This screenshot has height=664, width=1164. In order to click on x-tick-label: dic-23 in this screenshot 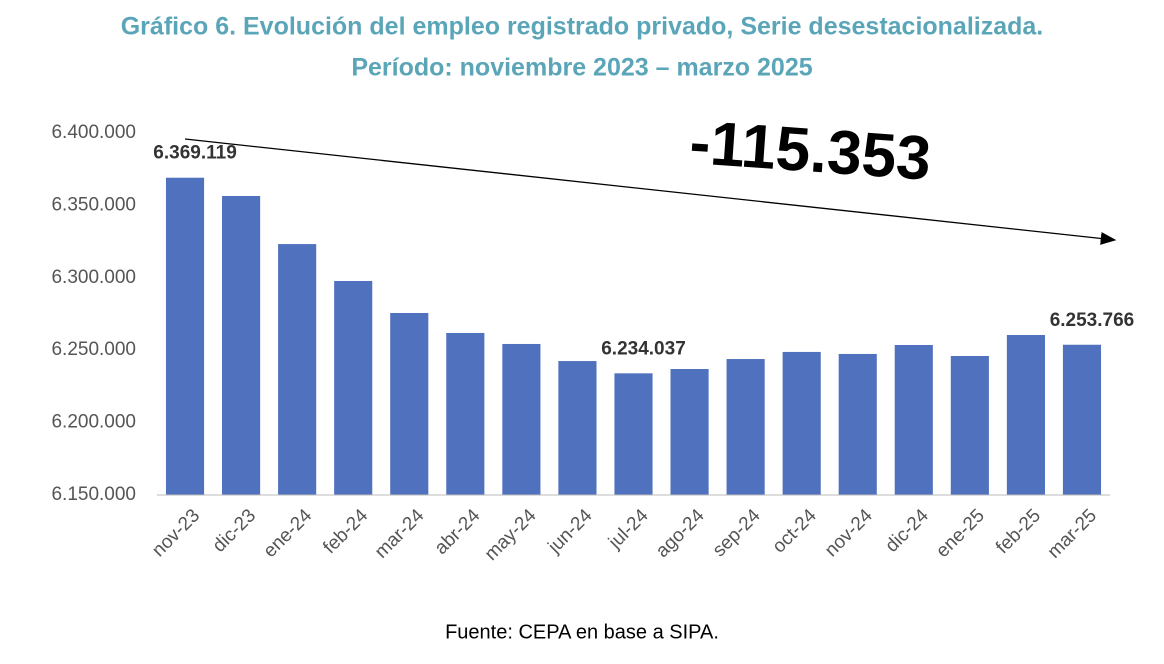, I will do `click(234, 530)`.